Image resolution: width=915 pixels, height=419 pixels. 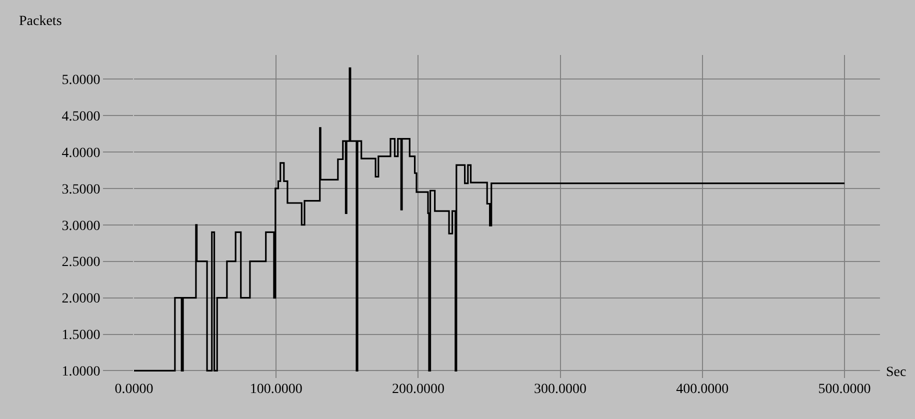 I want to click on x-tick-label: 200.0000, so click(x=418, y=389).